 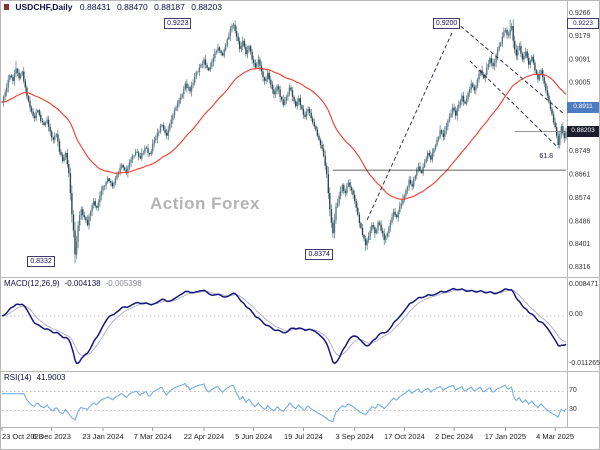 I want to click on axis-resistance-box: 0.9223, so click(x=583, y=24).